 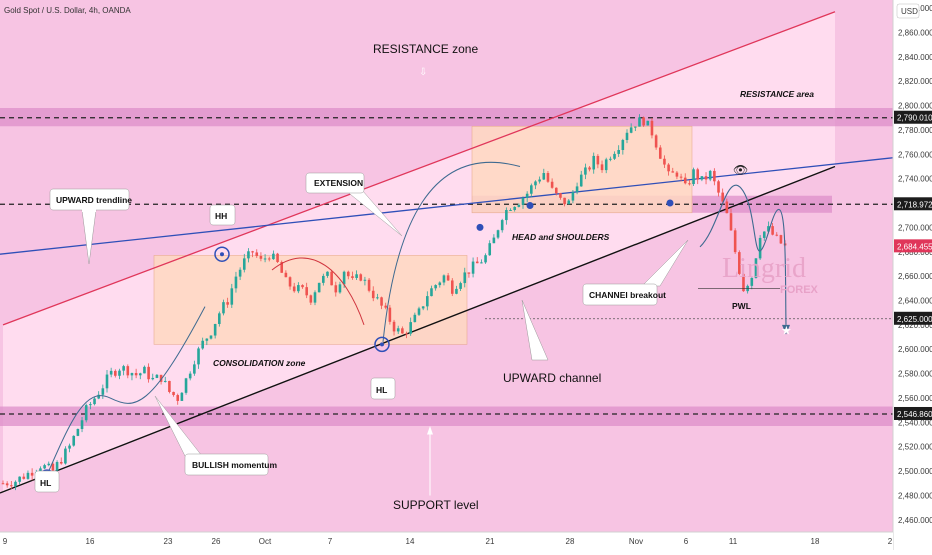 I want to click on price-tag-bg, so click(x=913, y=117).